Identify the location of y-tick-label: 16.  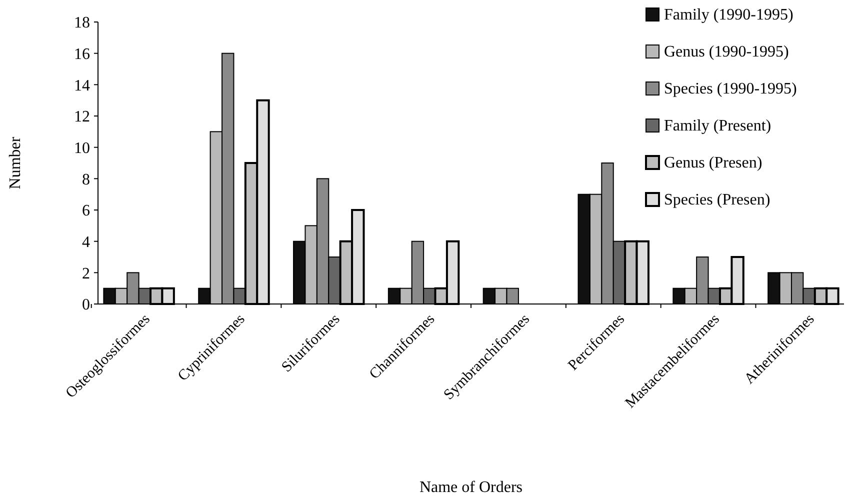
(82, 54).